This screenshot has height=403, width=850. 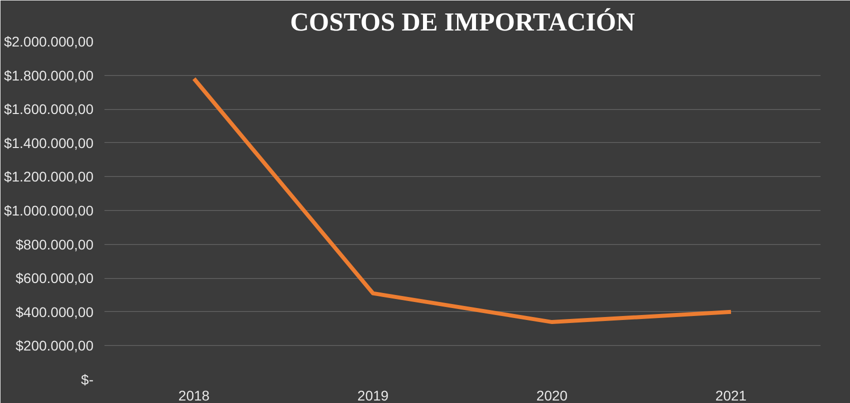 I want to click on y-tick-label: $1.400.000,00, so click(x=49, y=142).